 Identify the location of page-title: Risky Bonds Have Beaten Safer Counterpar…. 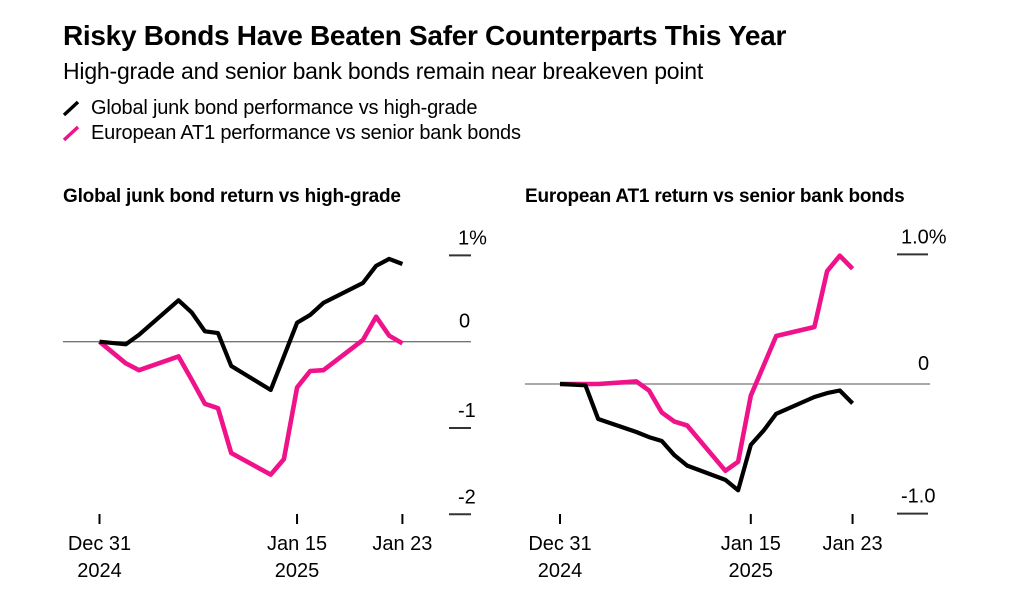
(425, 35).